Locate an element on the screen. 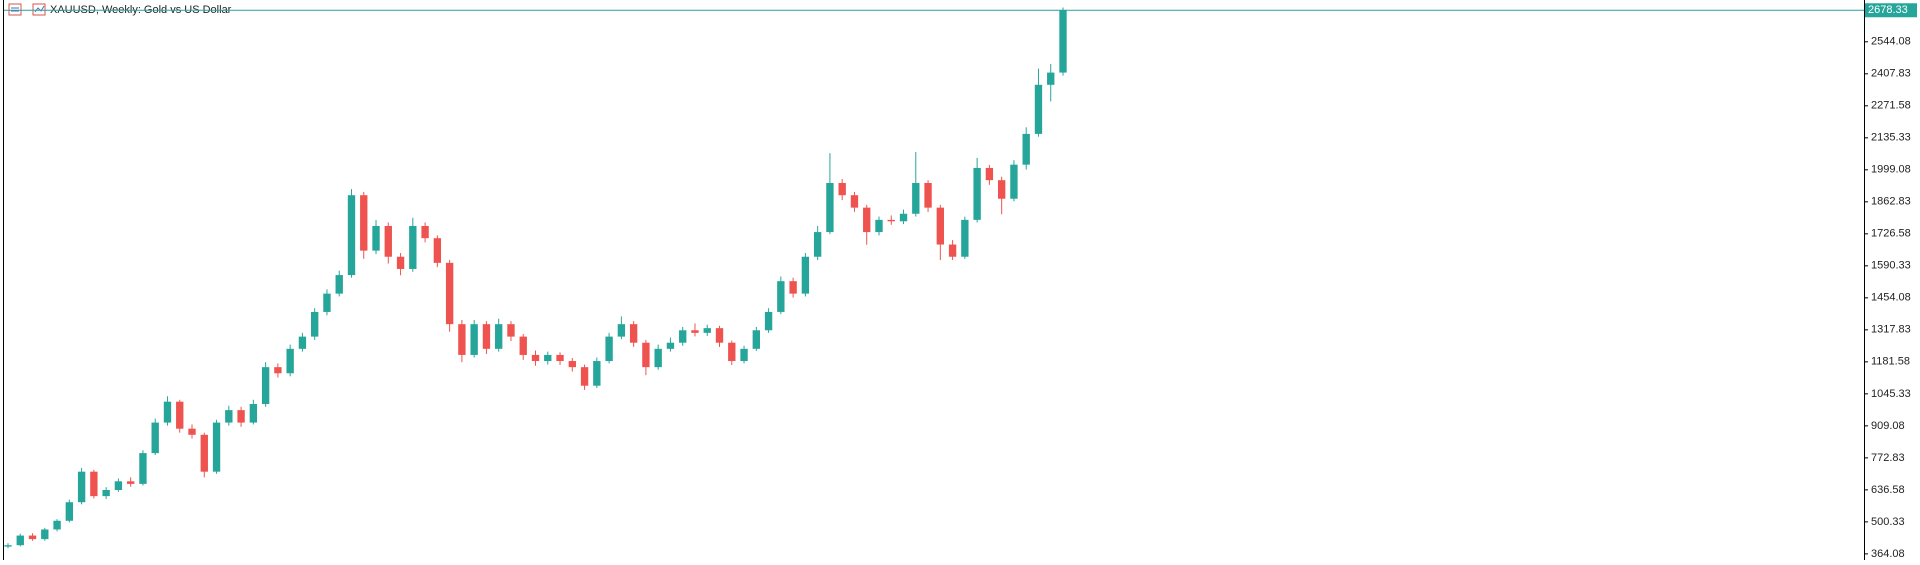  y-tick-label: 2407.83 is located at coordinates (1891, 74).